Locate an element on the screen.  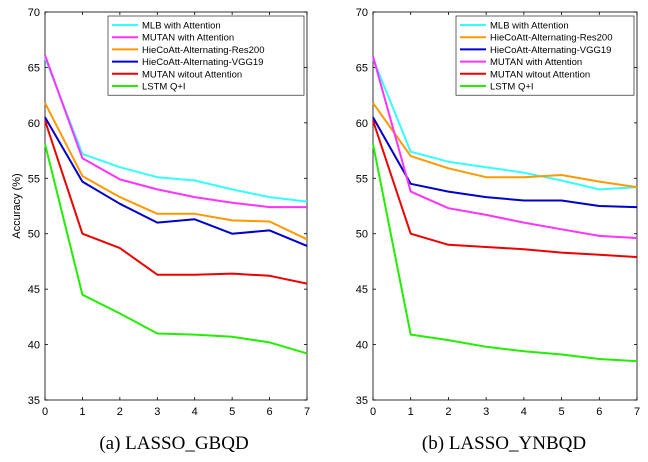
caption-a: (a) LASSO_GBQD is located at coordinates (173, 443).